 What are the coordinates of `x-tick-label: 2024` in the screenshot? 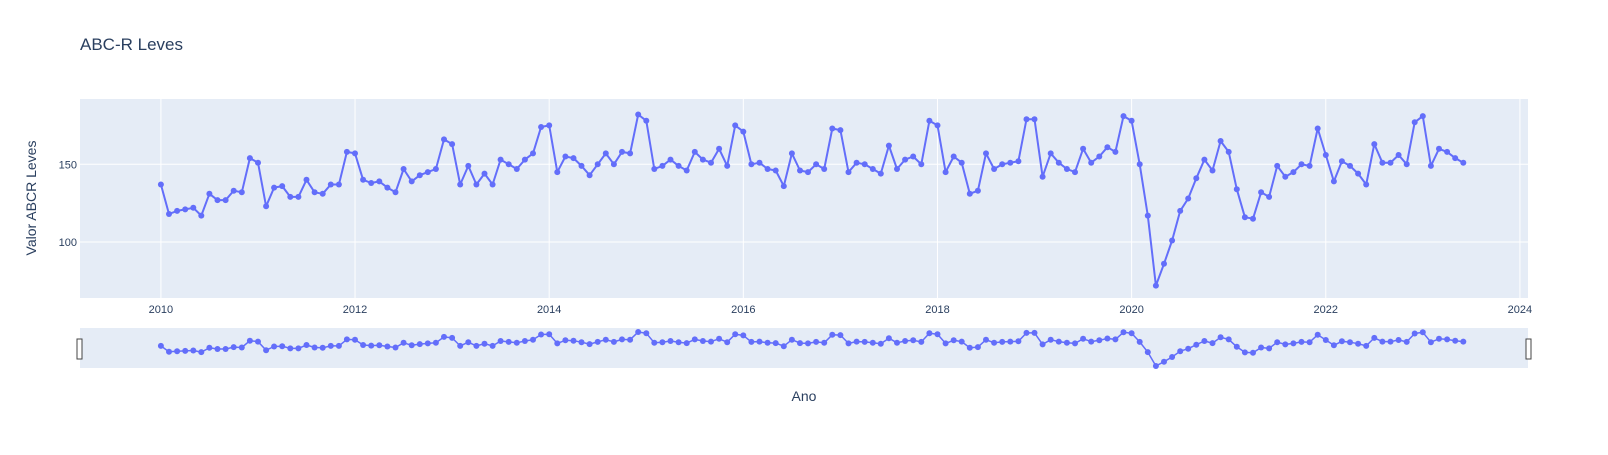 It's located at (1520, 310).